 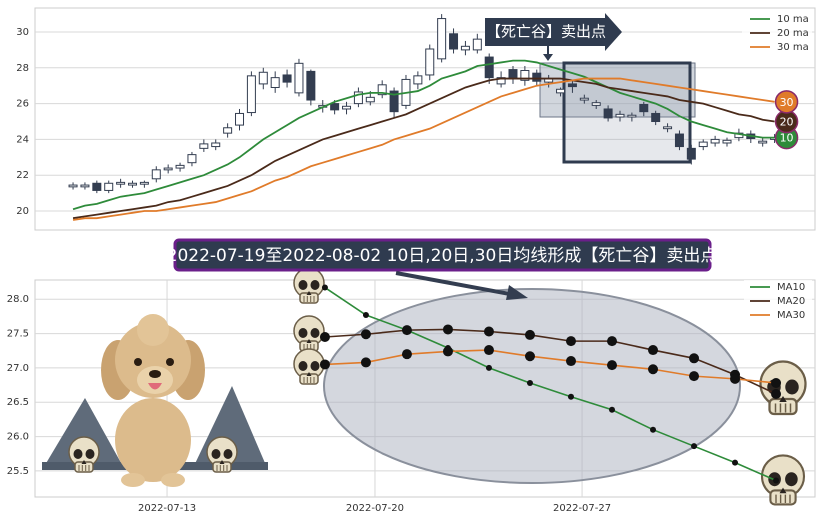 What do you see at coordinates (375, 508) in the screenshot?
I see `x-tick-label: 2022-07-20` at bounding box center [375, 508].